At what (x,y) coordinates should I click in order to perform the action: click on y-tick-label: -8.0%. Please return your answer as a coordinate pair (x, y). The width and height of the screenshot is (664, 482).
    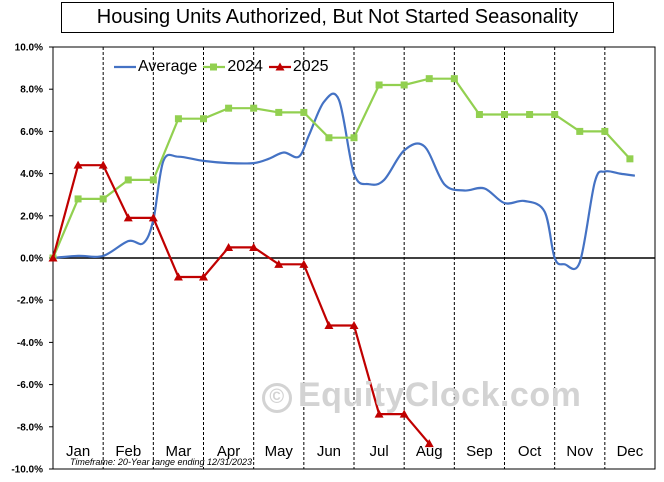
    Looking at the image, I should click on (30, 427).